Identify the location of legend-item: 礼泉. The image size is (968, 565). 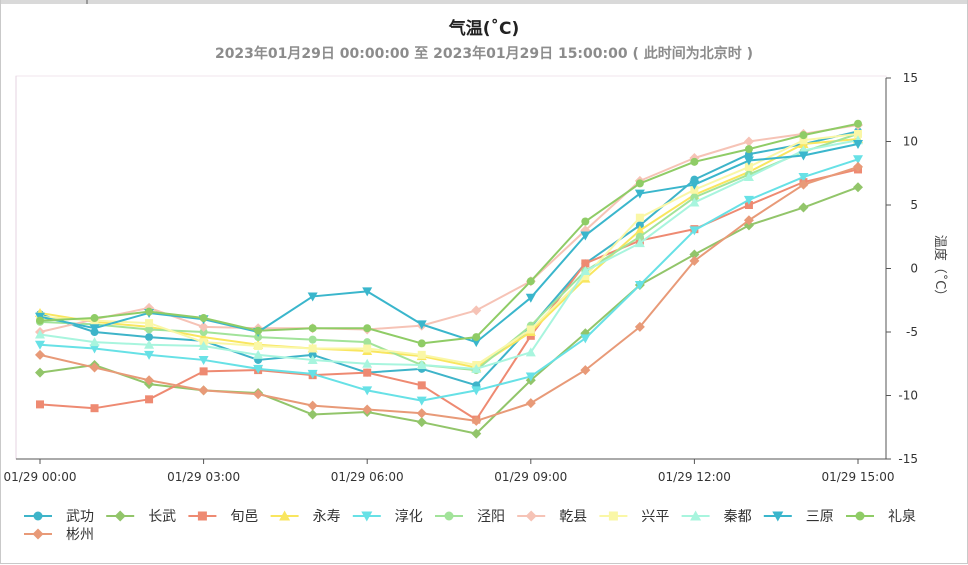
(881, 516).